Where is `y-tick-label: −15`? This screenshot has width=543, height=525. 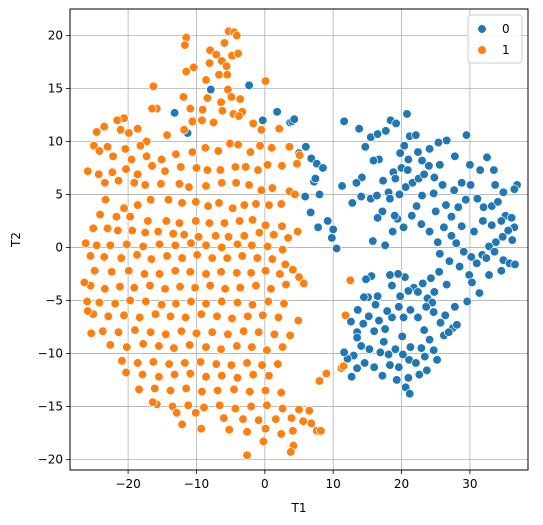
y-tick-label: −15 is located at coordinates (50, 406).